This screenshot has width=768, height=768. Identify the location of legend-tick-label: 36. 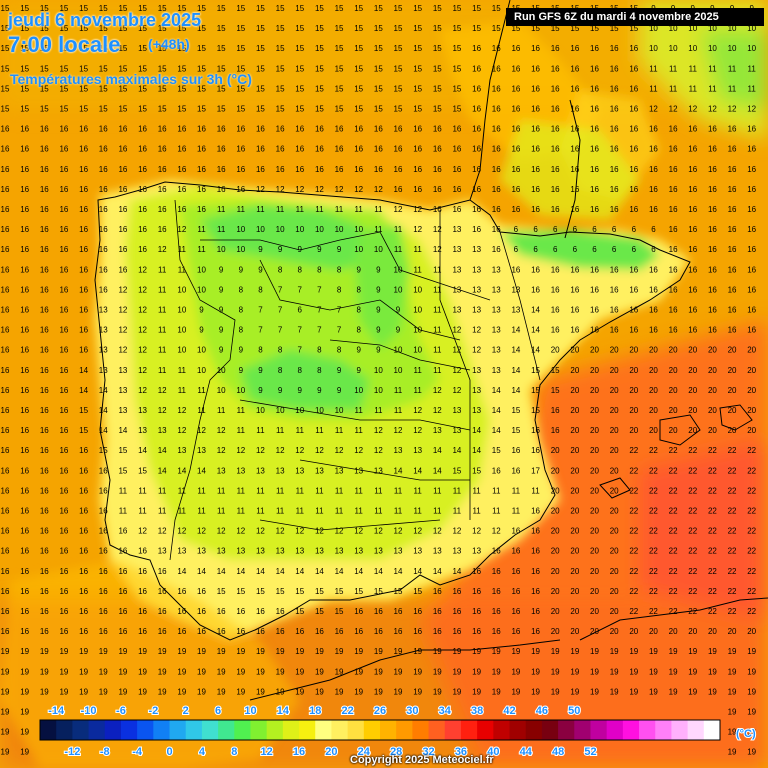
(461, 752).